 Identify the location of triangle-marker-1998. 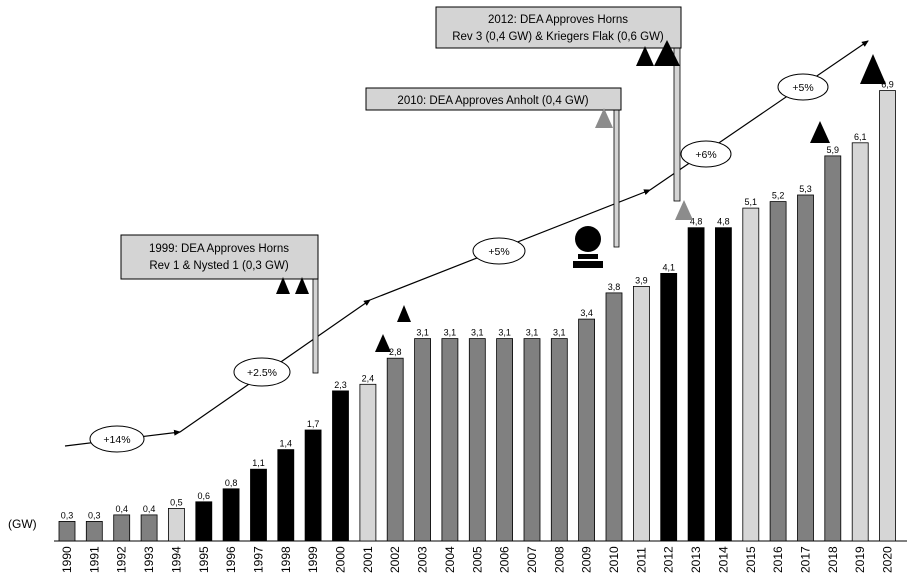
(283, 285).